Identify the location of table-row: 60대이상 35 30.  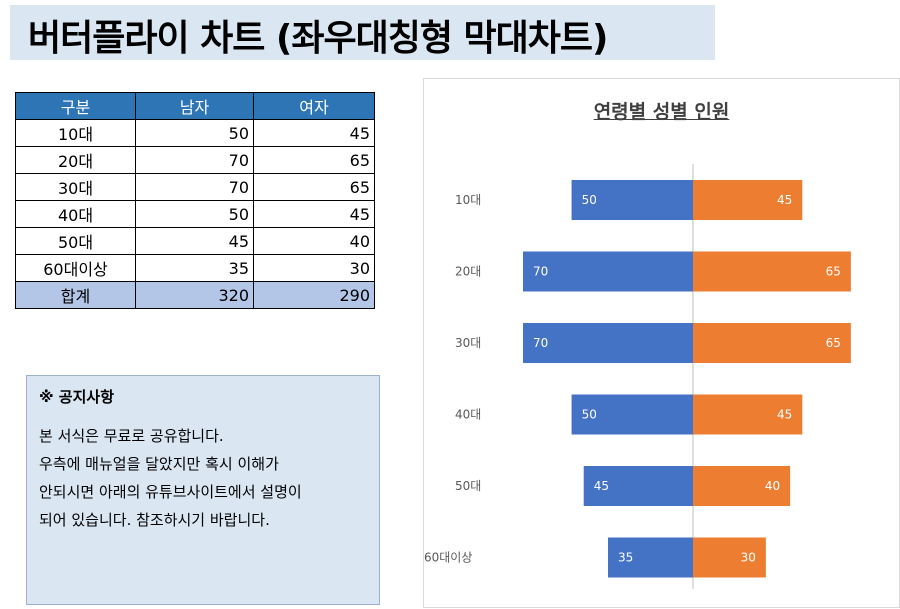
(195, 268).